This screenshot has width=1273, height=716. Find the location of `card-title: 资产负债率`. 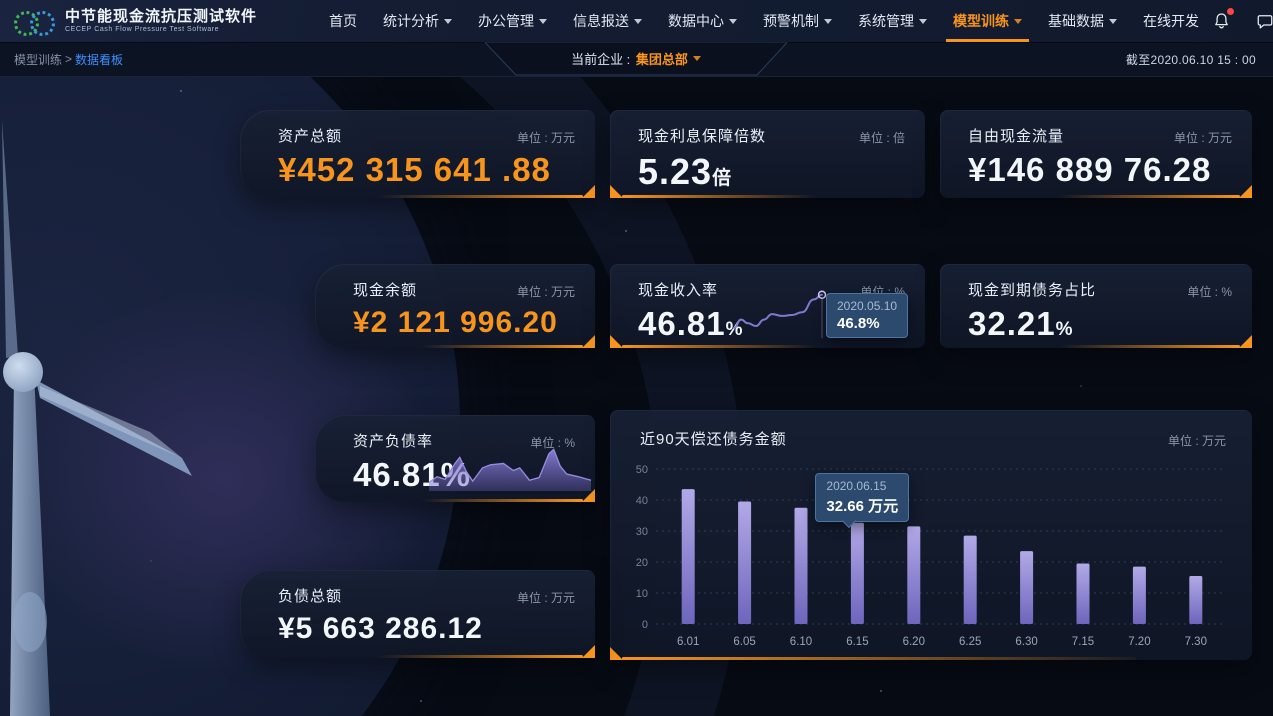

card-title: 资产负债率 is located at coordinates (393, 441).